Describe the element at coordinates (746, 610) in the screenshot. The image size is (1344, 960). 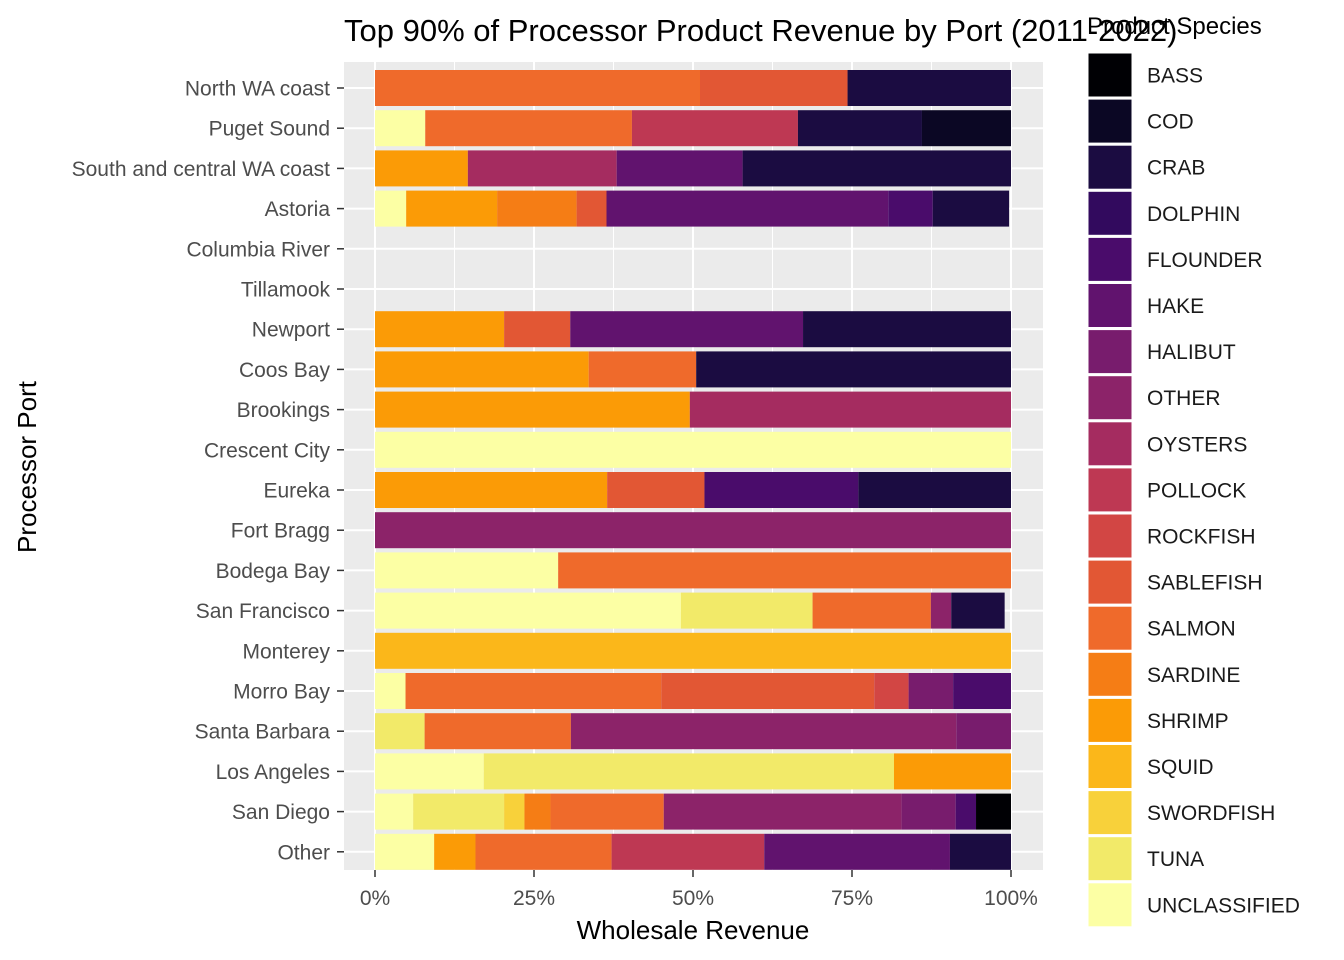
I see `bar-san-francisco-tuna` at that location.